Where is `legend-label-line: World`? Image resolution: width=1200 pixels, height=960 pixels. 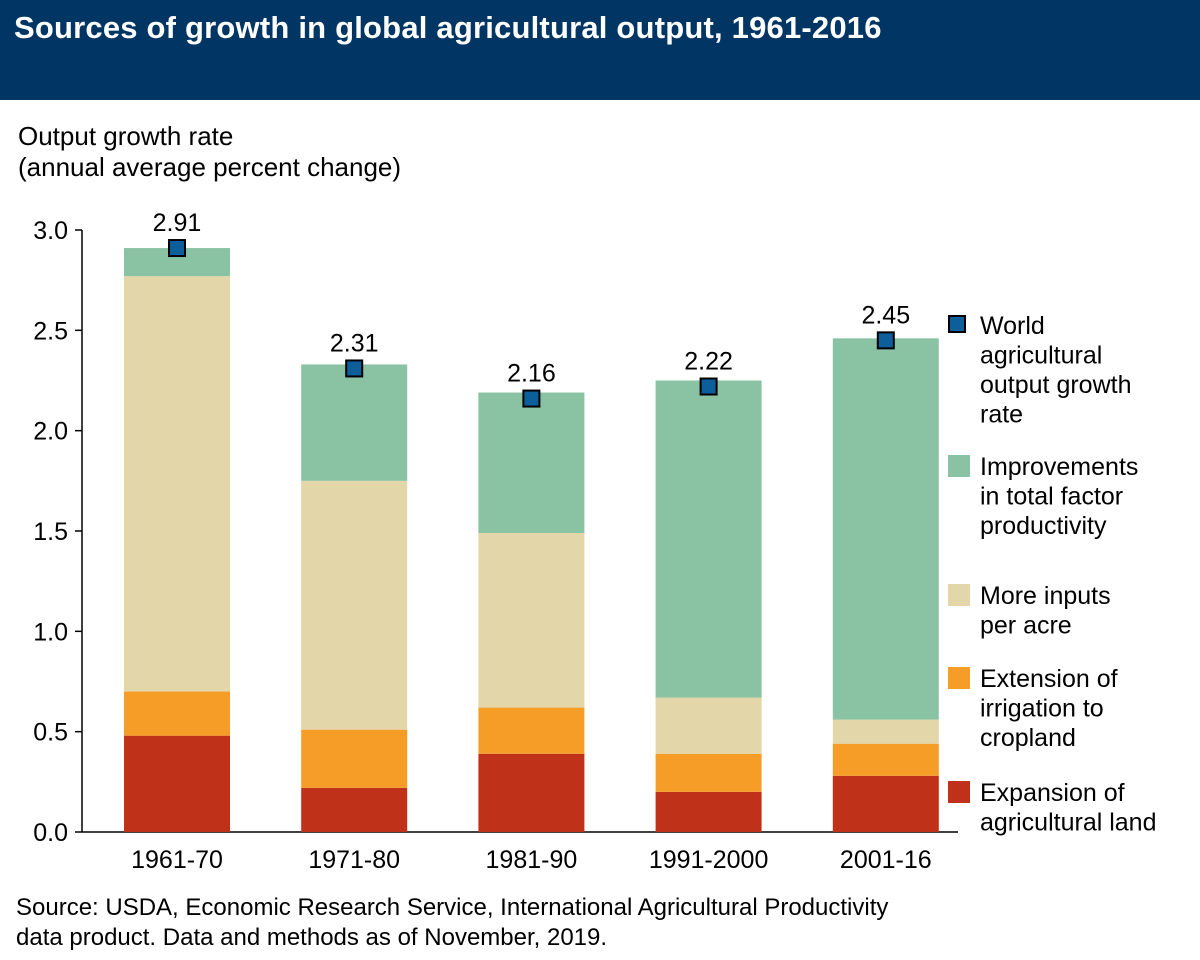 legend-label-line: World is located at coordinates (1012, 326).